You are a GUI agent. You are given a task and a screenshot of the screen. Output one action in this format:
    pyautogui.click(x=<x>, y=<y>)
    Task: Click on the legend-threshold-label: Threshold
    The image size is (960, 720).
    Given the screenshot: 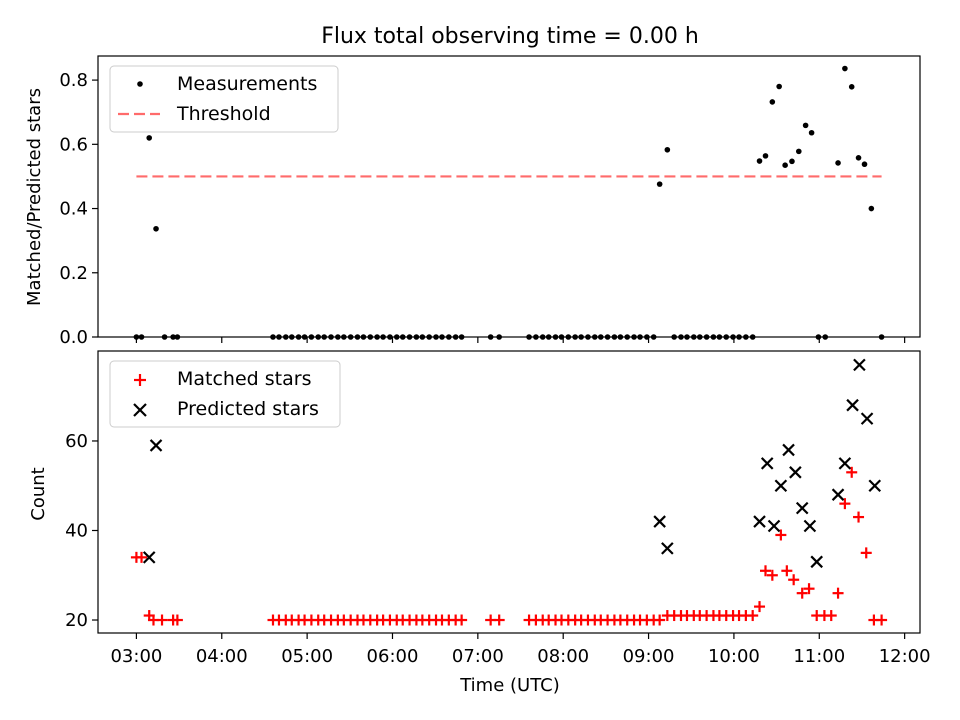 What is the action you would take?
    pyautogui.click(x=223, y=114)
    